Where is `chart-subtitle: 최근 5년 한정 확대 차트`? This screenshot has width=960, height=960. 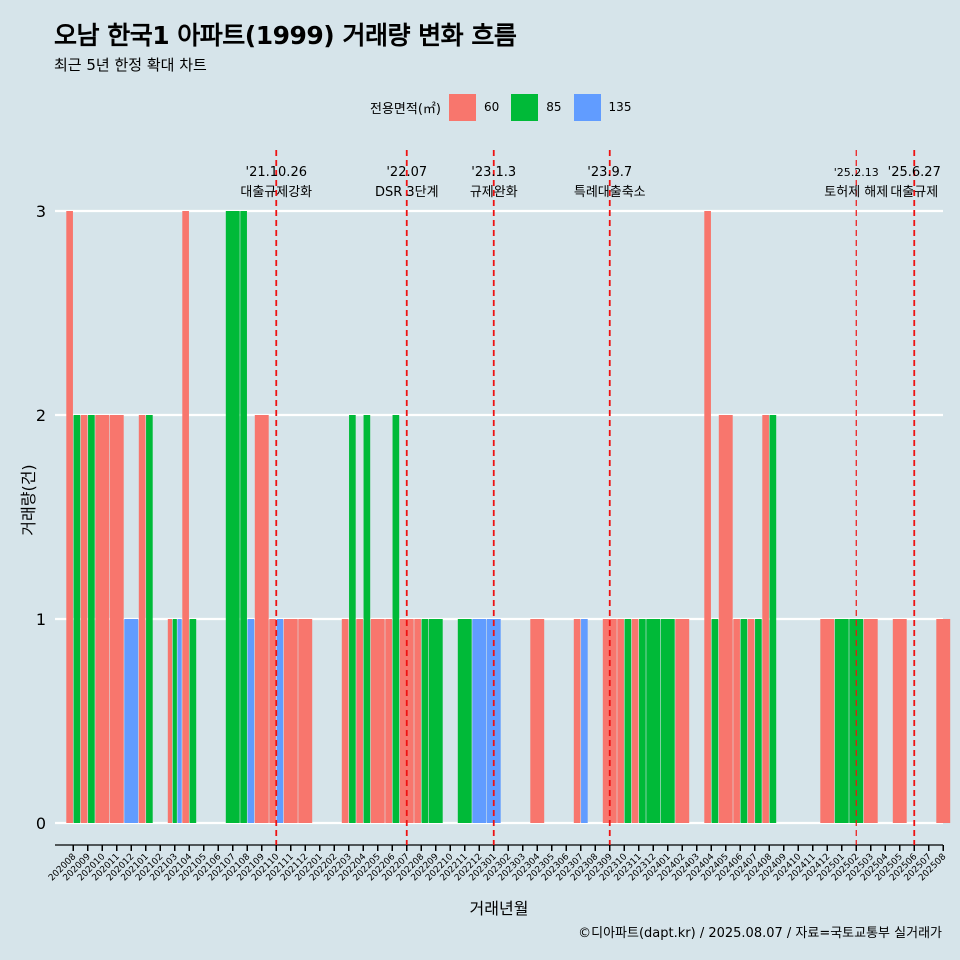 chart-subtitle: 최근 5년 한정 확대 차트 is located at coordinates (130, 65).